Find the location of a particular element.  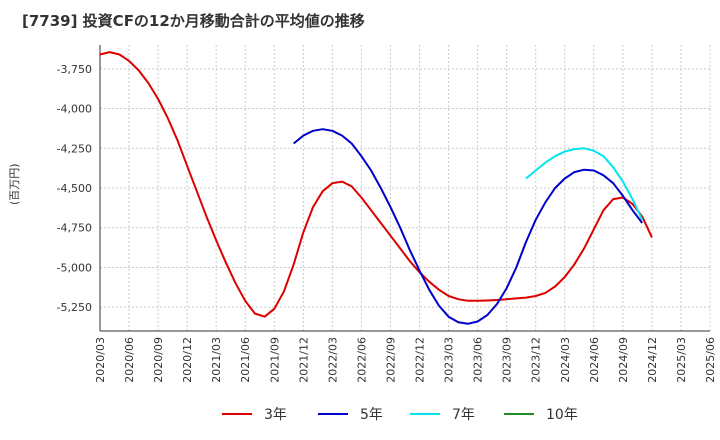

x-tick-label: 2022/12 is located at coordinates (420, 360).